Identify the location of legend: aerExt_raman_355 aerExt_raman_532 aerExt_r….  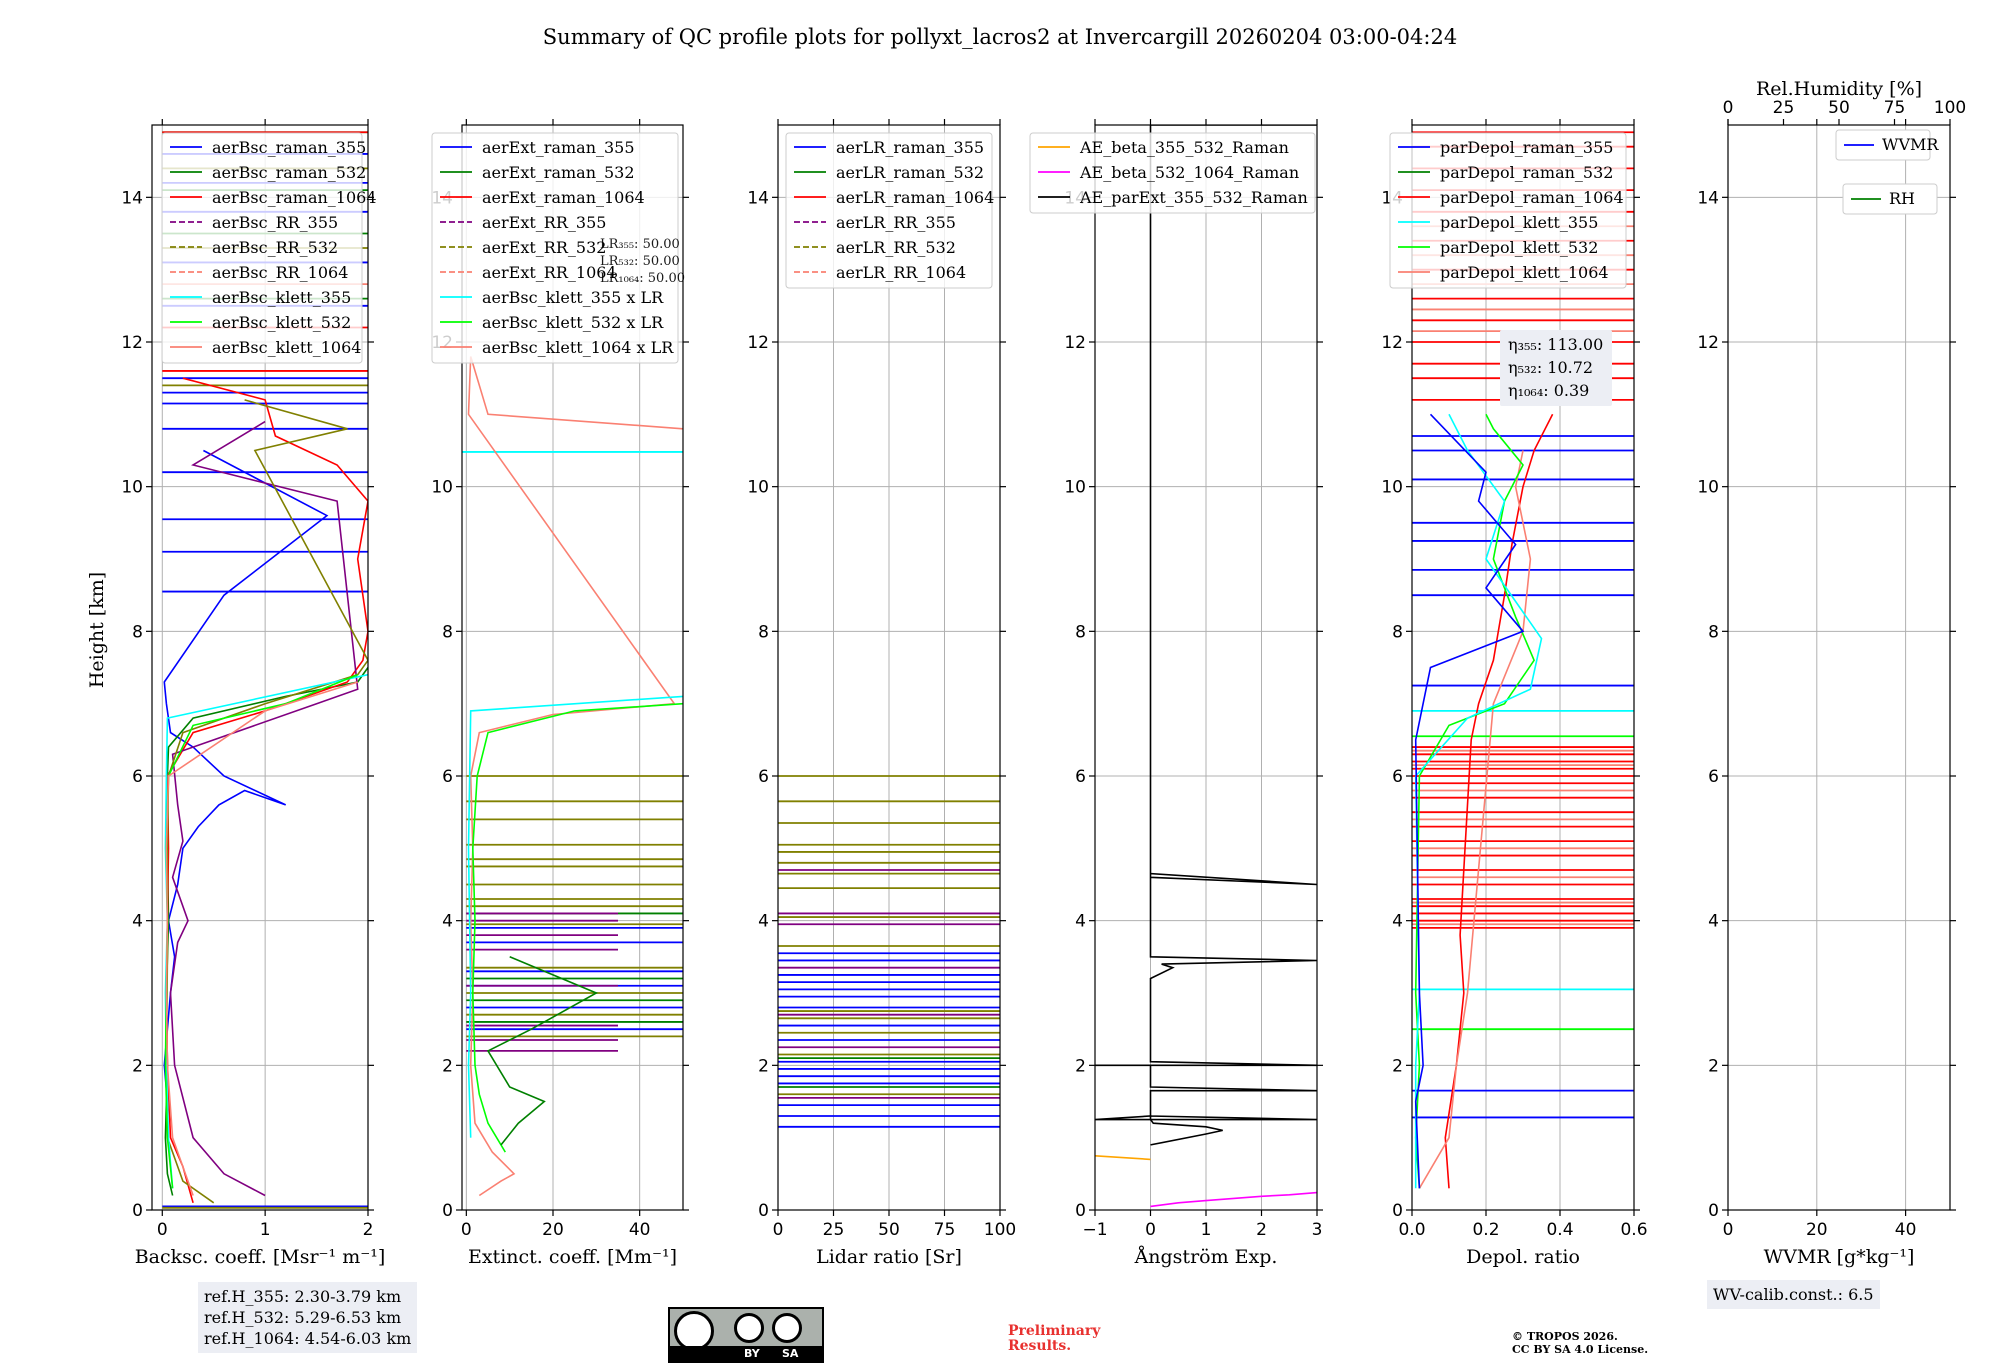
(555, 248).